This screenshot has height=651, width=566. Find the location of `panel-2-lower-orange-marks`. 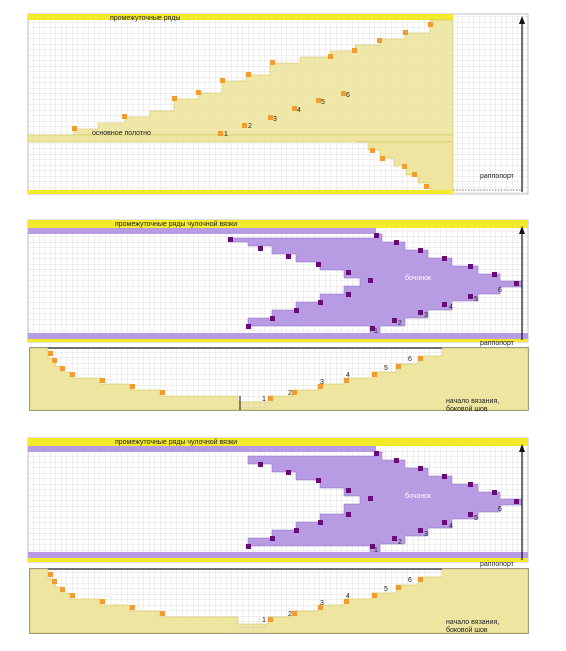

panel-2-lower-orange-marks is located at coordinates (235, 376).